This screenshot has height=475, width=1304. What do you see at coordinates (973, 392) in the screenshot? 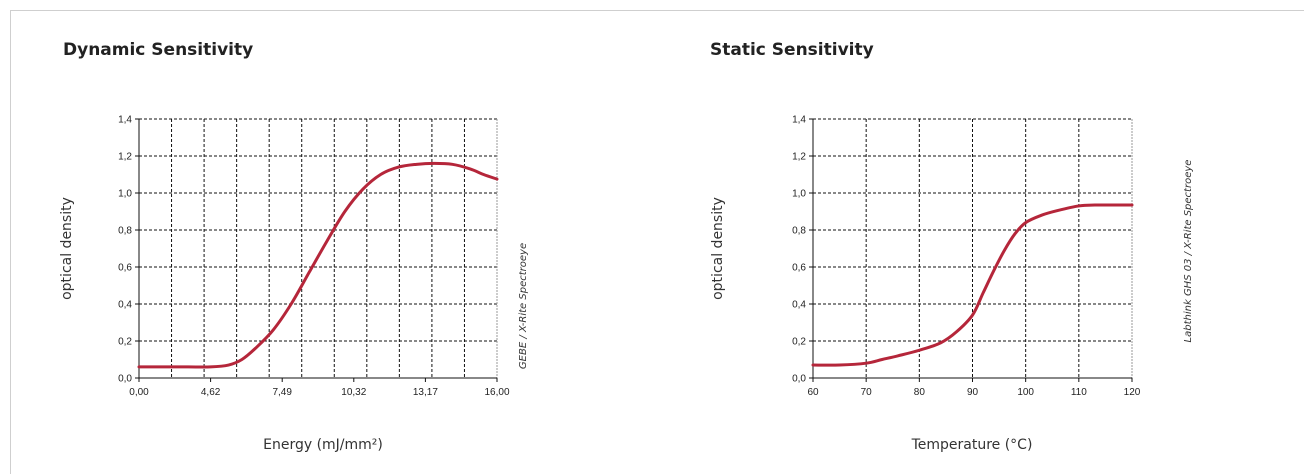
I see `x-tick-label: 90` at bounding box center [973, 392].